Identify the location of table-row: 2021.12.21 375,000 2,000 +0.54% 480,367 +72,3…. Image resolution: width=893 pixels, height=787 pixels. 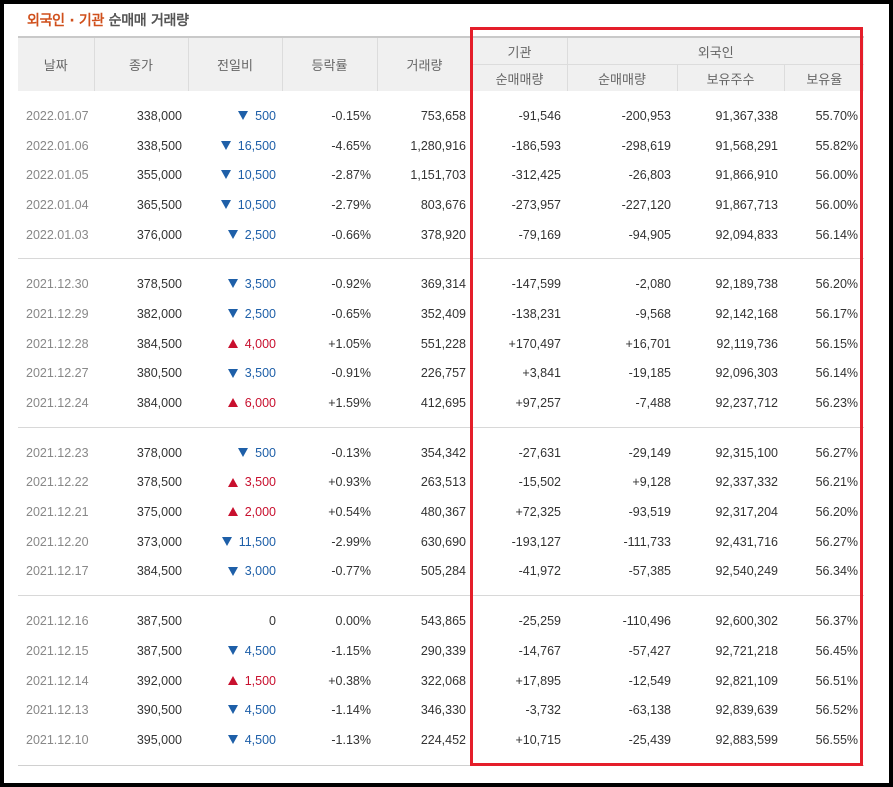
(441, 512).